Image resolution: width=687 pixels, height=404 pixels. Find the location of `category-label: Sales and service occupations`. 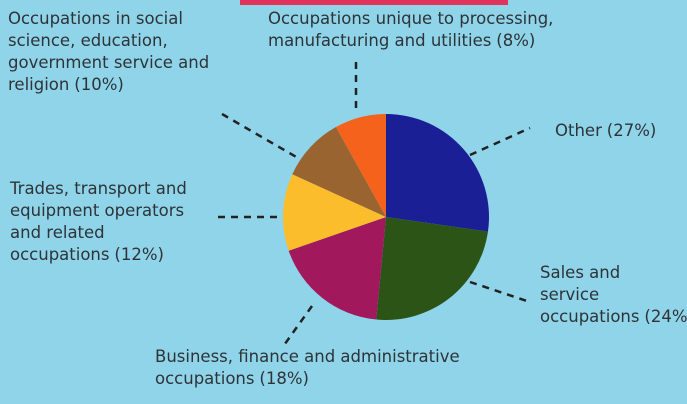

category-label: Sales and service occupations is located at coordinates (590, 294).